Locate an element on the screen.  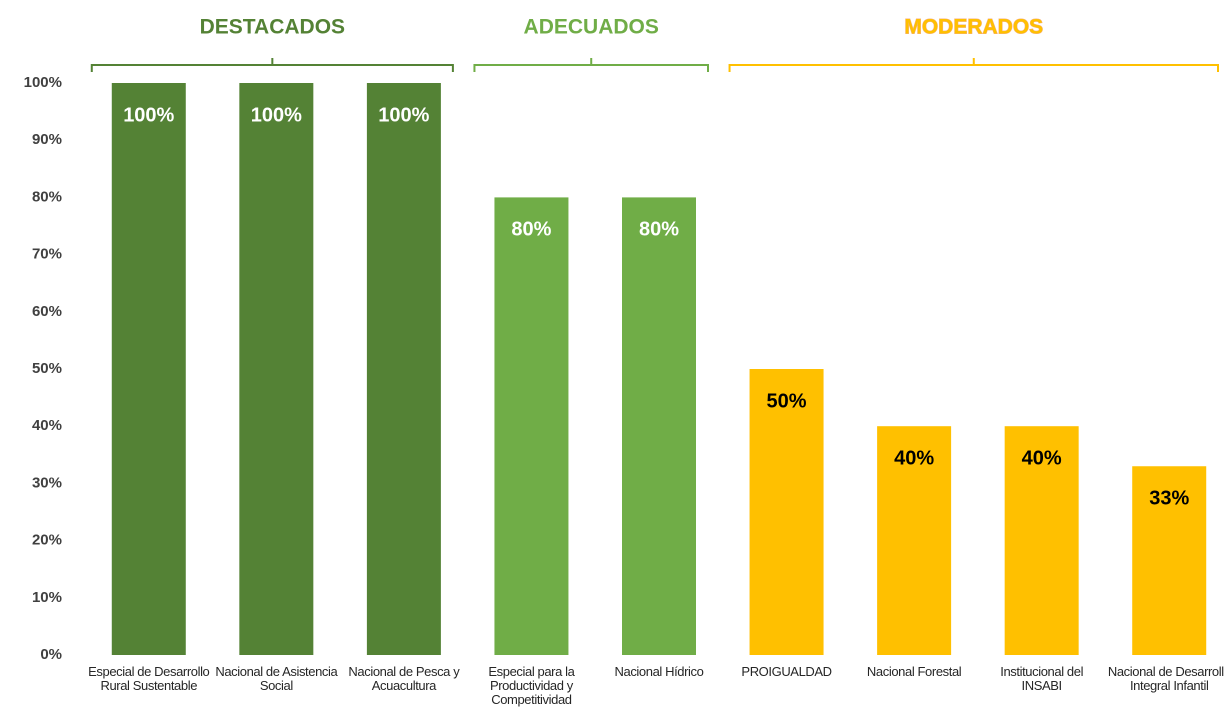
y-tick-label: 70% is located at coordinates (47, 254).